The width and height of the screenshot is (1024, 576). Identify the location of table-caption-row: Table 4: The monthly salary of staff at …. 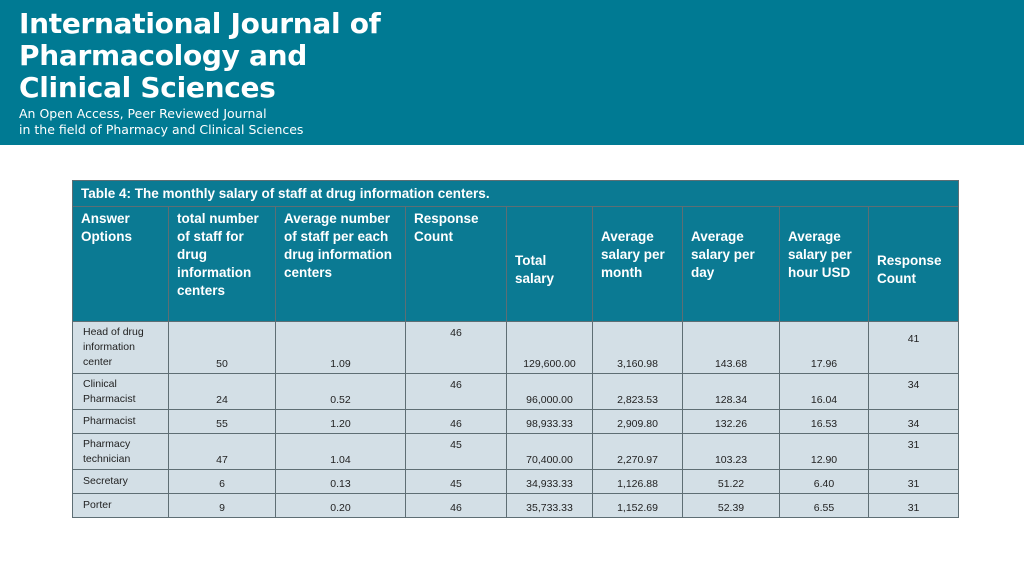
(515, 193).